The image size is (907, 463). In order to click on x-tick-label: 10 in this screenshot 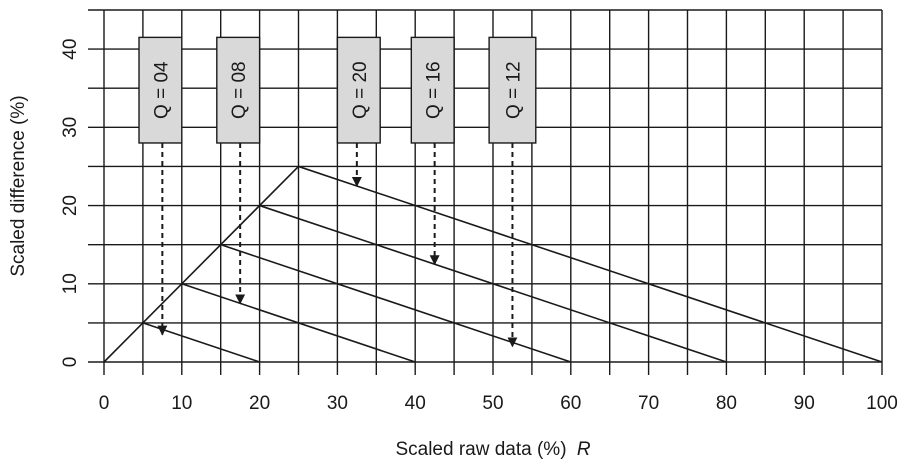, I will do `click(181, 403)`.